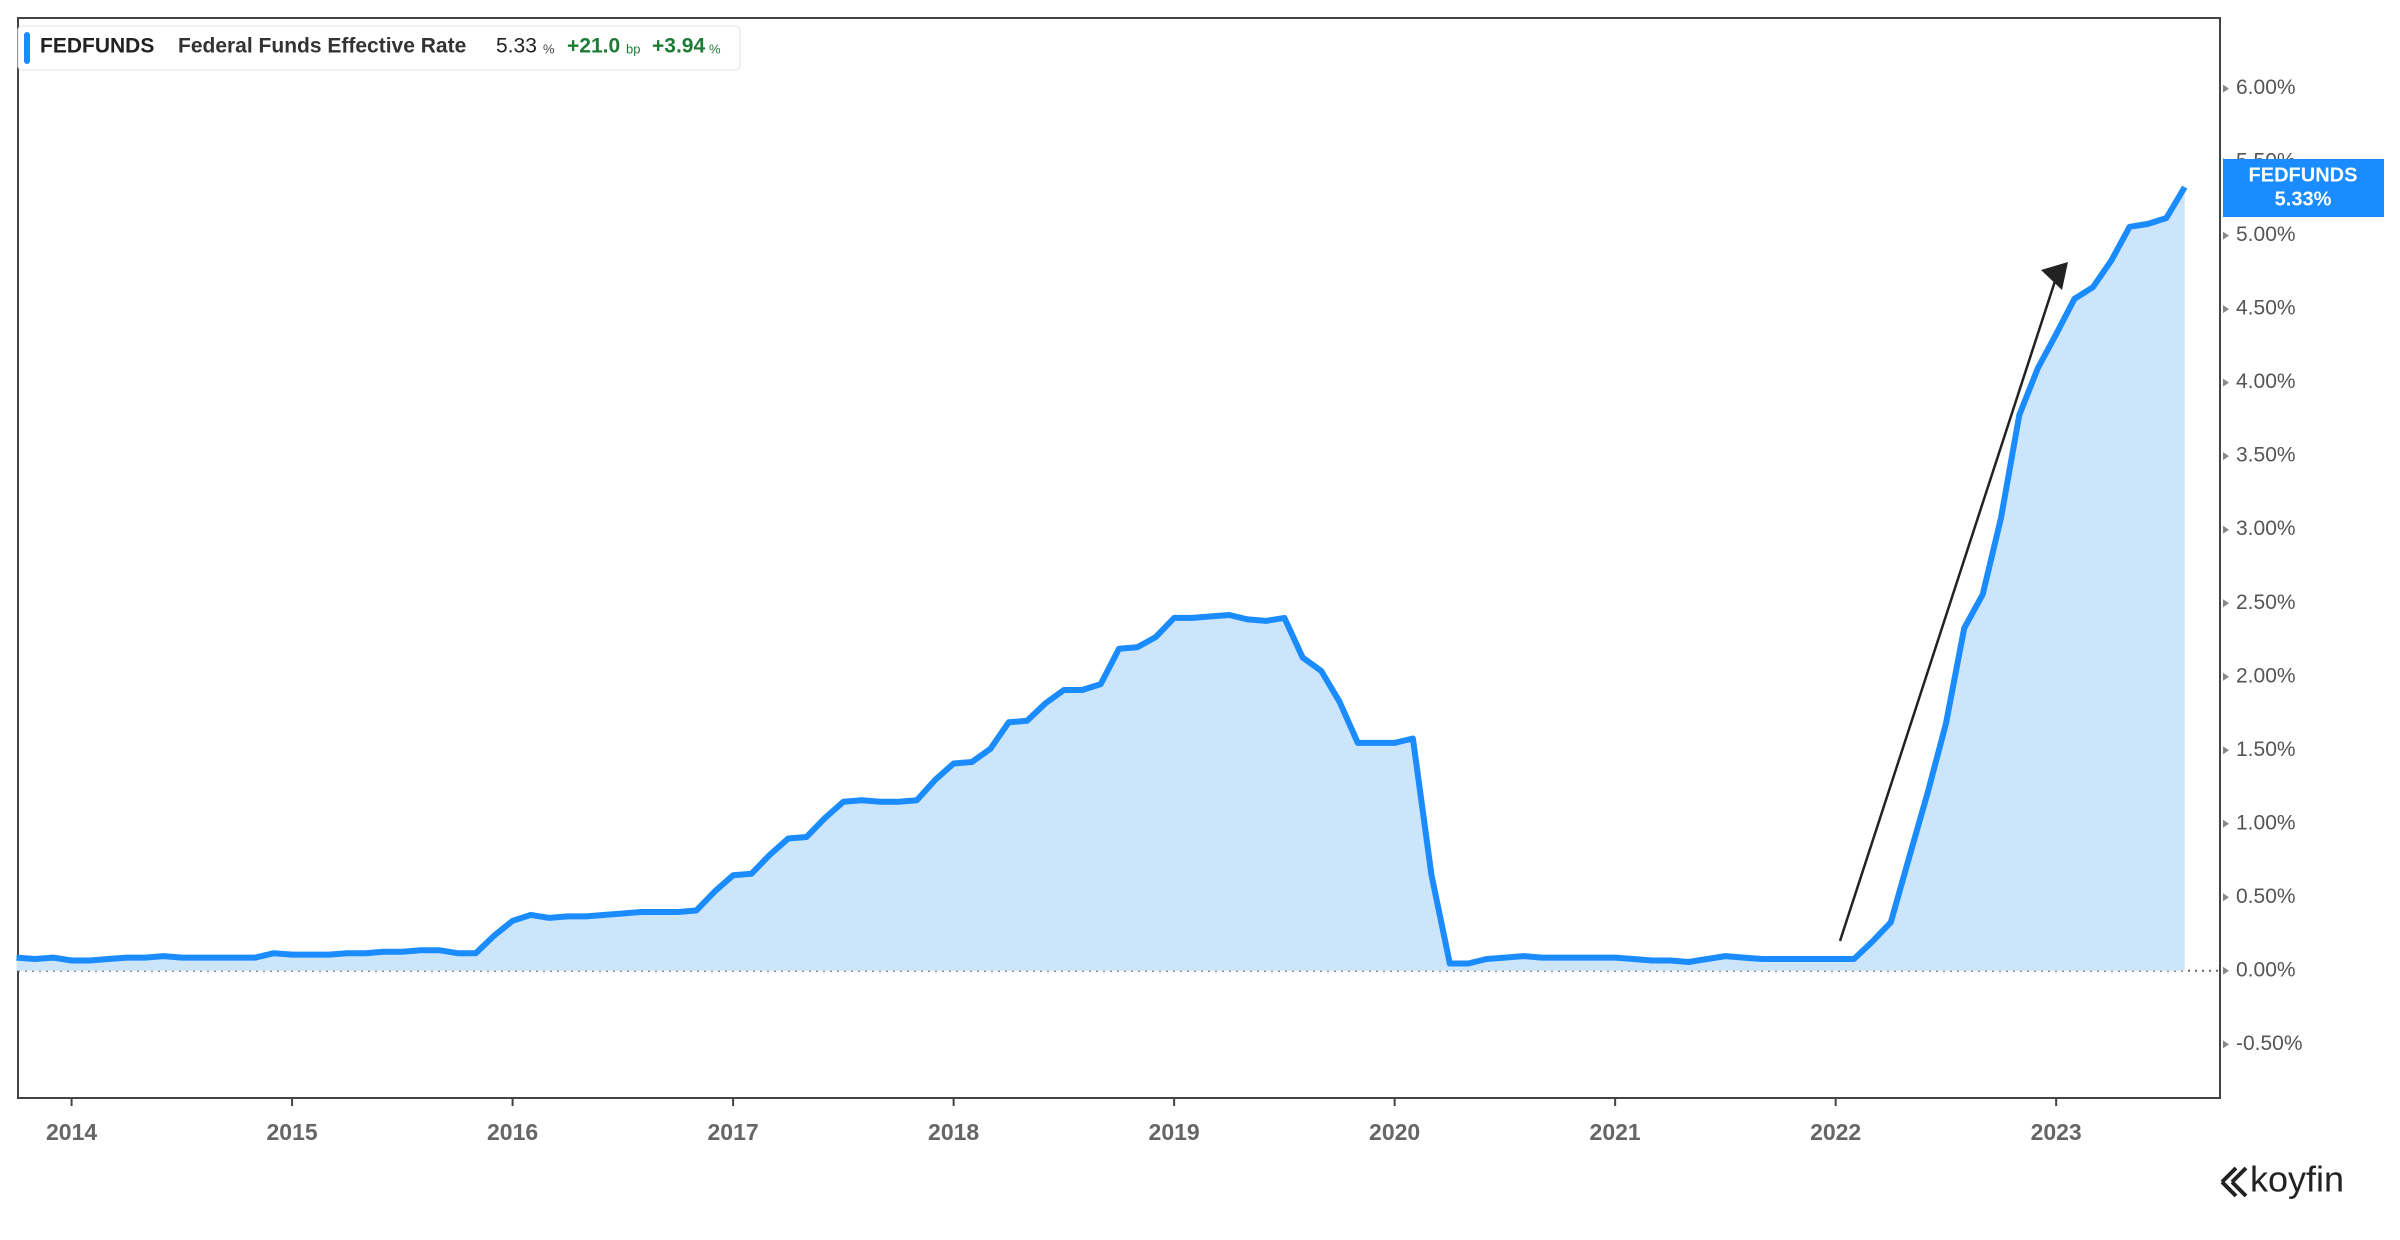 Image resolution: width=2400 pixels, height=1240 pixels. What do you see at coordinates (2266, 896) in the screenshot?
I see `y-tick-label: 0.50%` at bounding box center [2266, 896].